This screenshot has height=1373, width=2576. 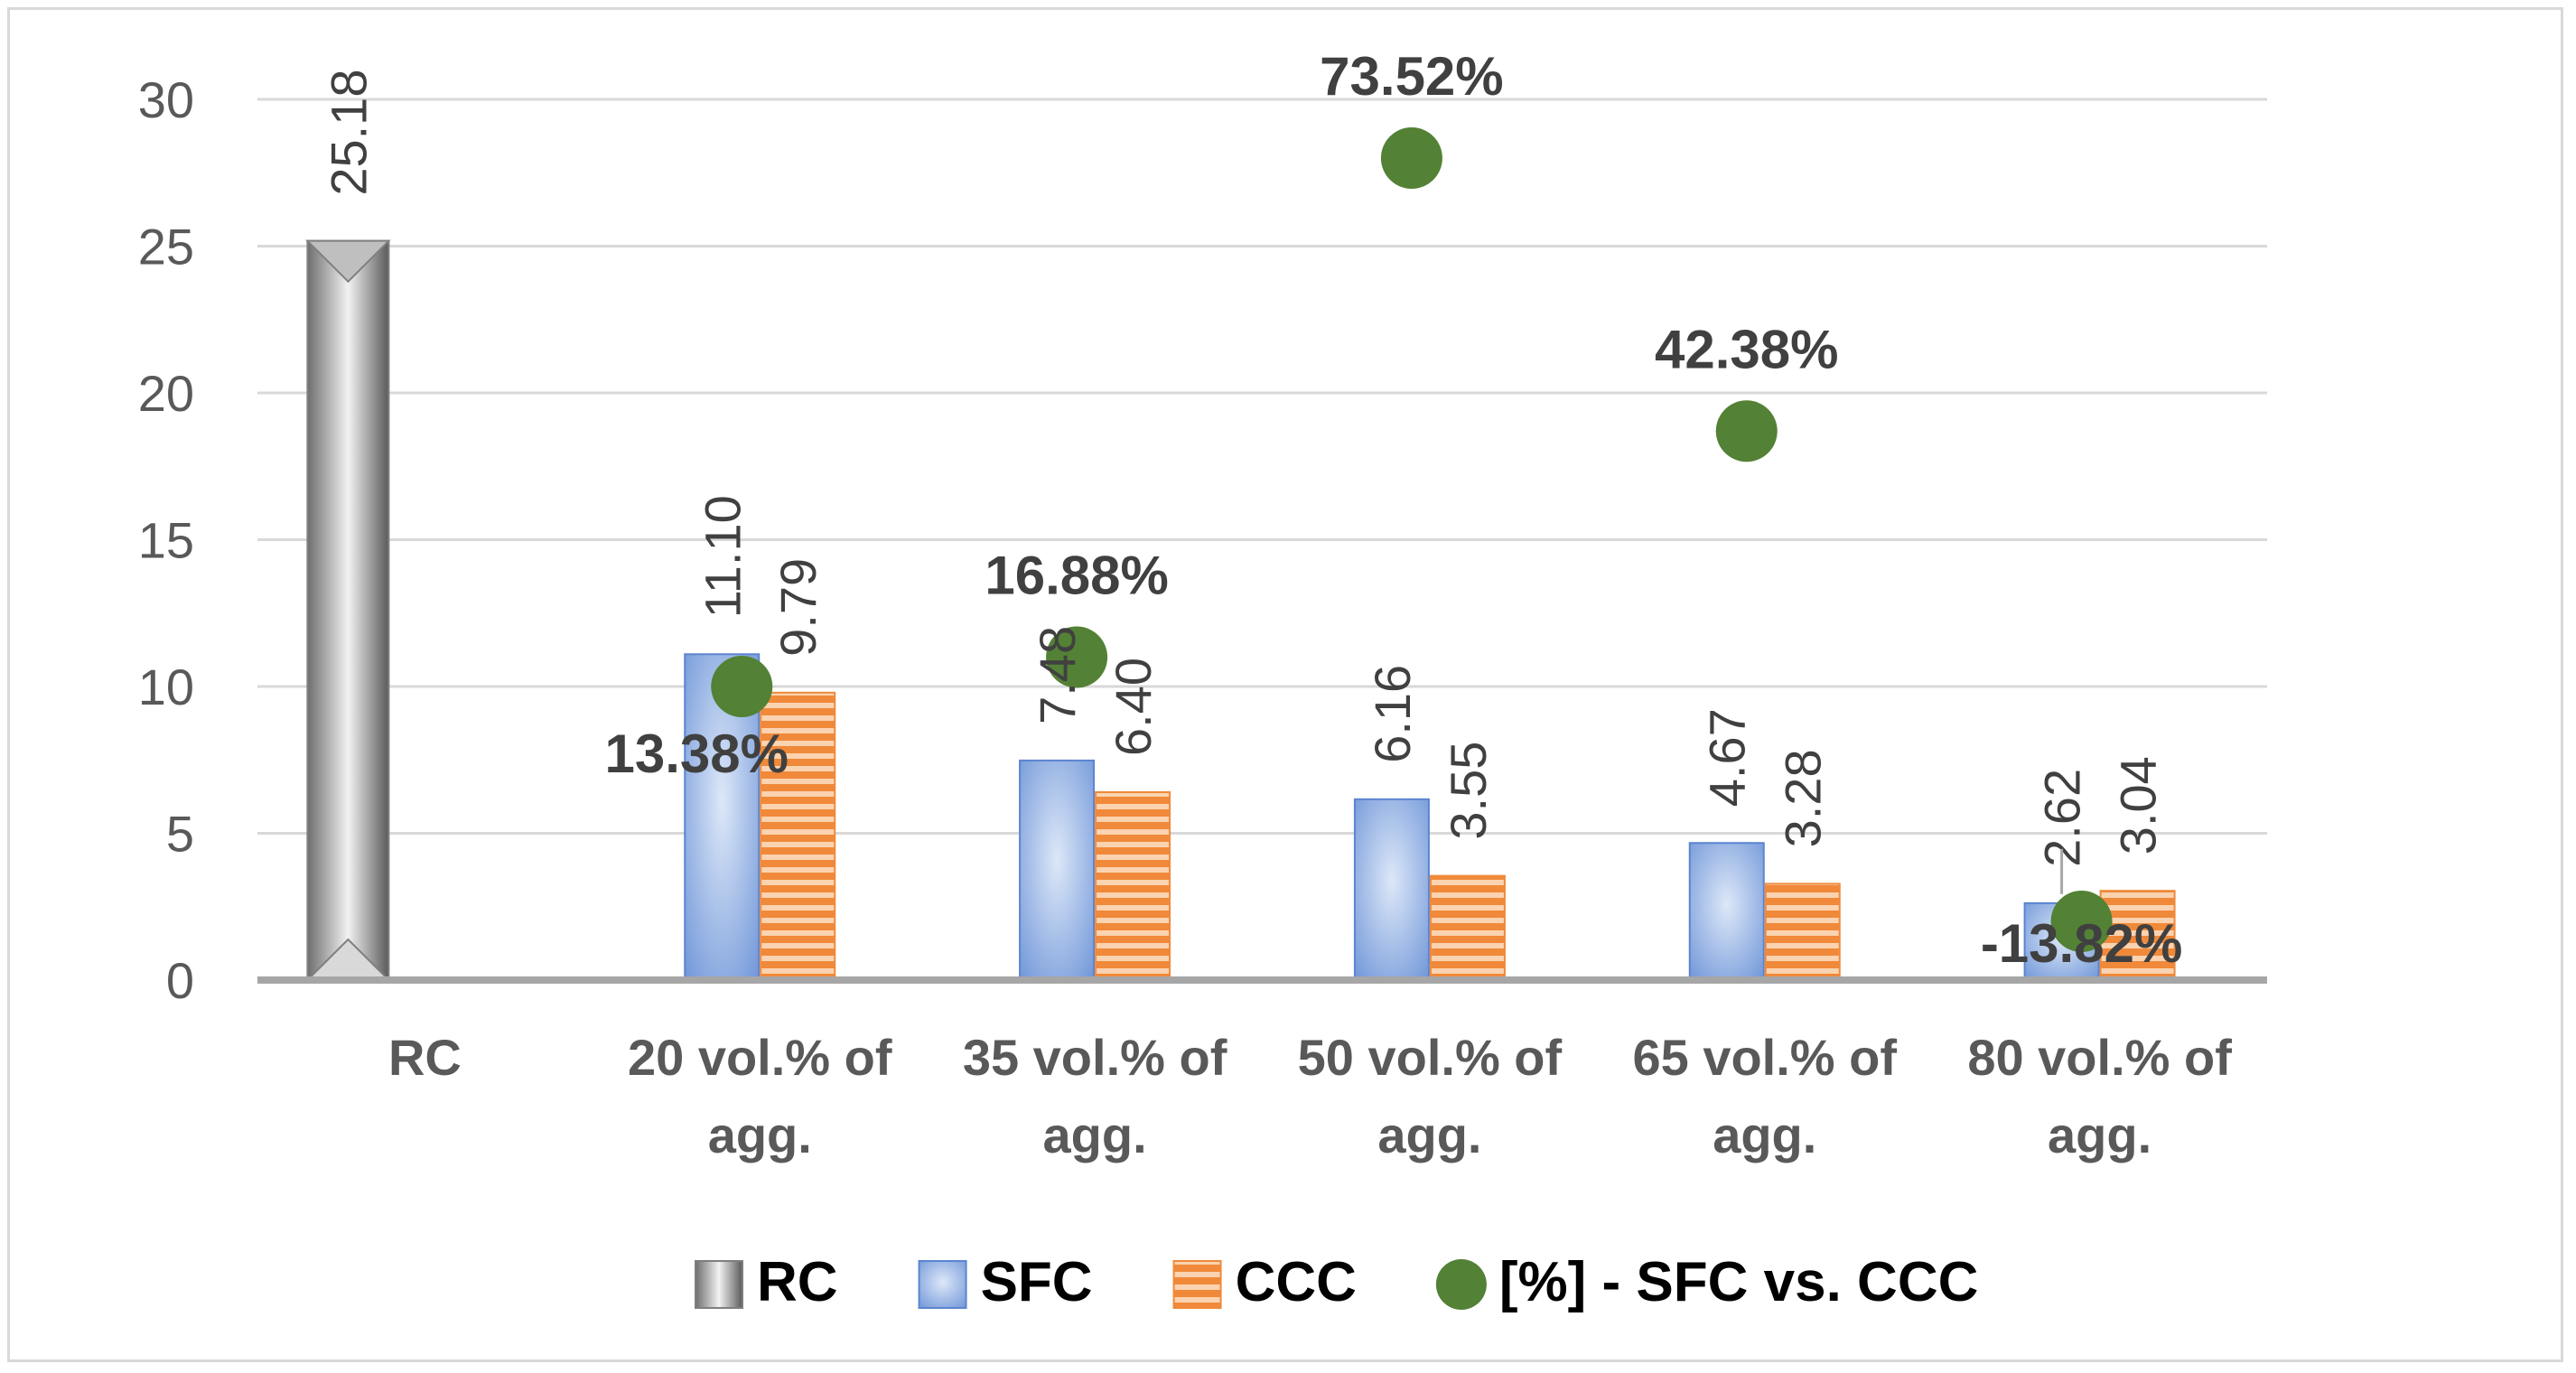 I want to click on sfc-value-label: 4.67, so click(x=1727, y=757).